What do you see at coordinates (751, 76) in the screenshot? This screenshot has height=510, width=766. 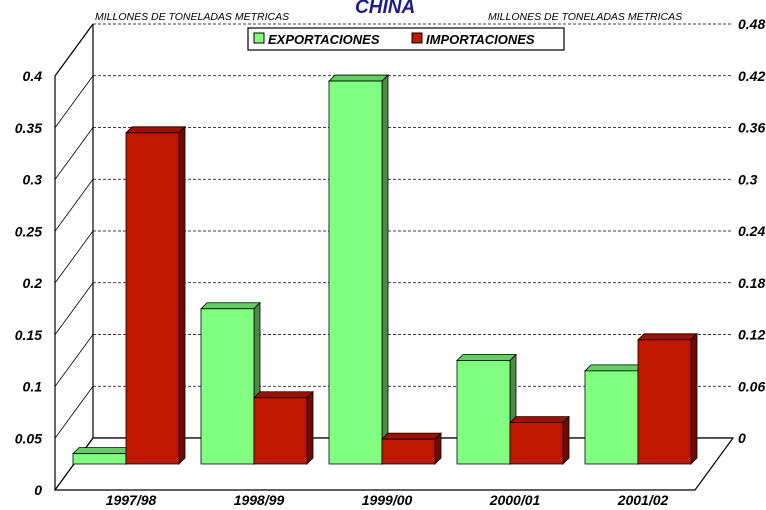 I see `right-tick-label: 0.42` at bounding box center [751, 76].